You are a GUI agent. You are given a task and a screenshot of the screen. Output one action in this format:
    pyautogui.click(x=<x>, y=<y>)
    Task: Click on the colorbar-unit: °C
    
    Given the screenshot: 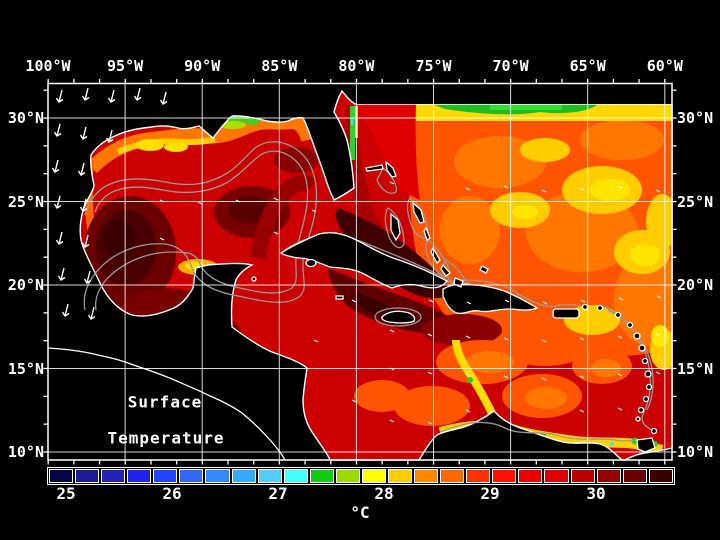 What is the action you would take?
    pyautogui.click(x=360, y=512)
    